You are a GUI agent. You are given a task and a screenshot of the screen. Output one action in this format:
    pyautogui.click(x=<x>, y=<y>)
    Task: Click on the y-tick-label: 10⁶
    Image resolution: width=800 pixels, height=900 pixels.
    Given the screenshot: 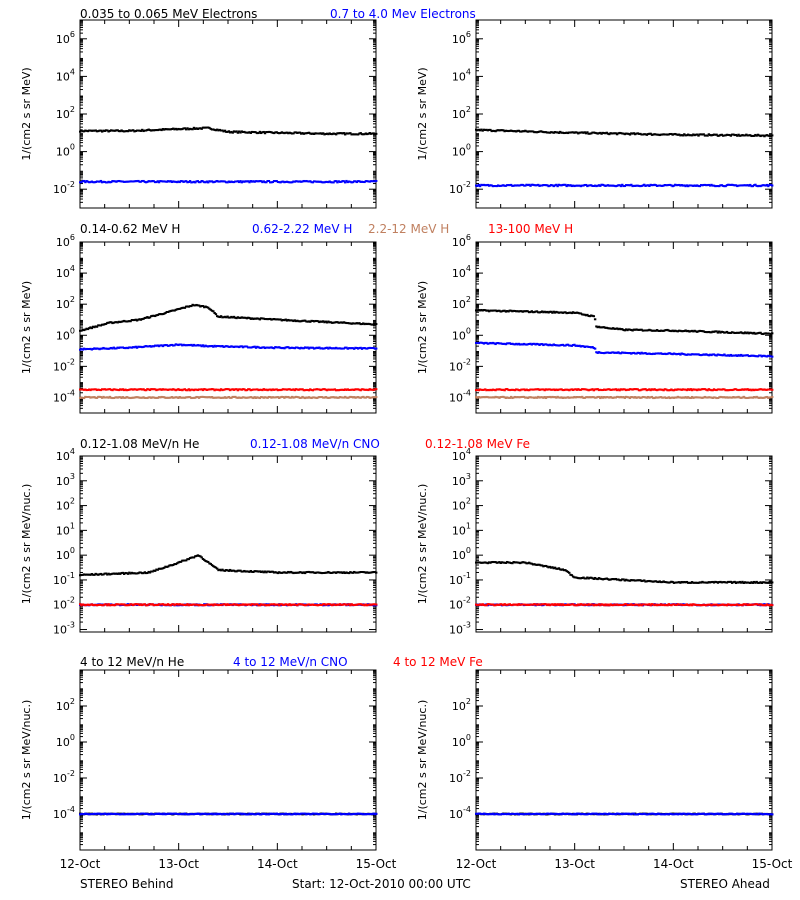 What is the action you would take?
    pyautogui.click(x=65, y=241)
    